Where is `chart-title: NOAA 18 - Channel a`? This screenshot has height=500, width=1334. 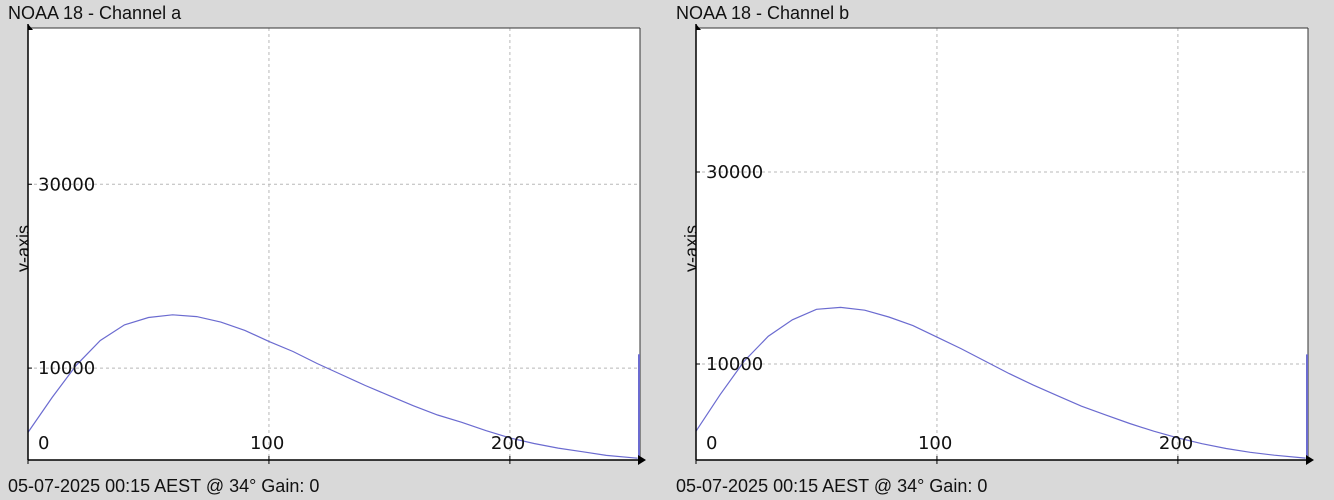
chart-title: NOAA 18 - Channel a is located at coordinates (95, 13).